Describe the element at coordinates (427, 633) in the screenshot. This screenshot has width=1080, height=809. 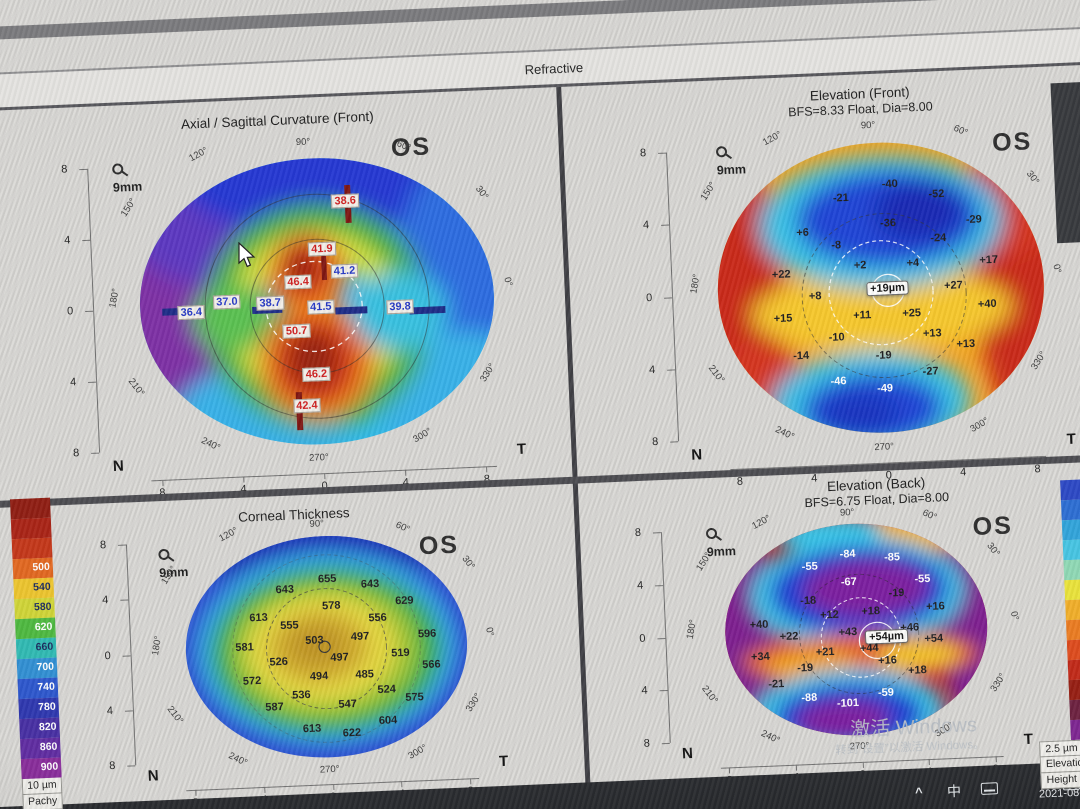
I see `map-value: 596` at that location.